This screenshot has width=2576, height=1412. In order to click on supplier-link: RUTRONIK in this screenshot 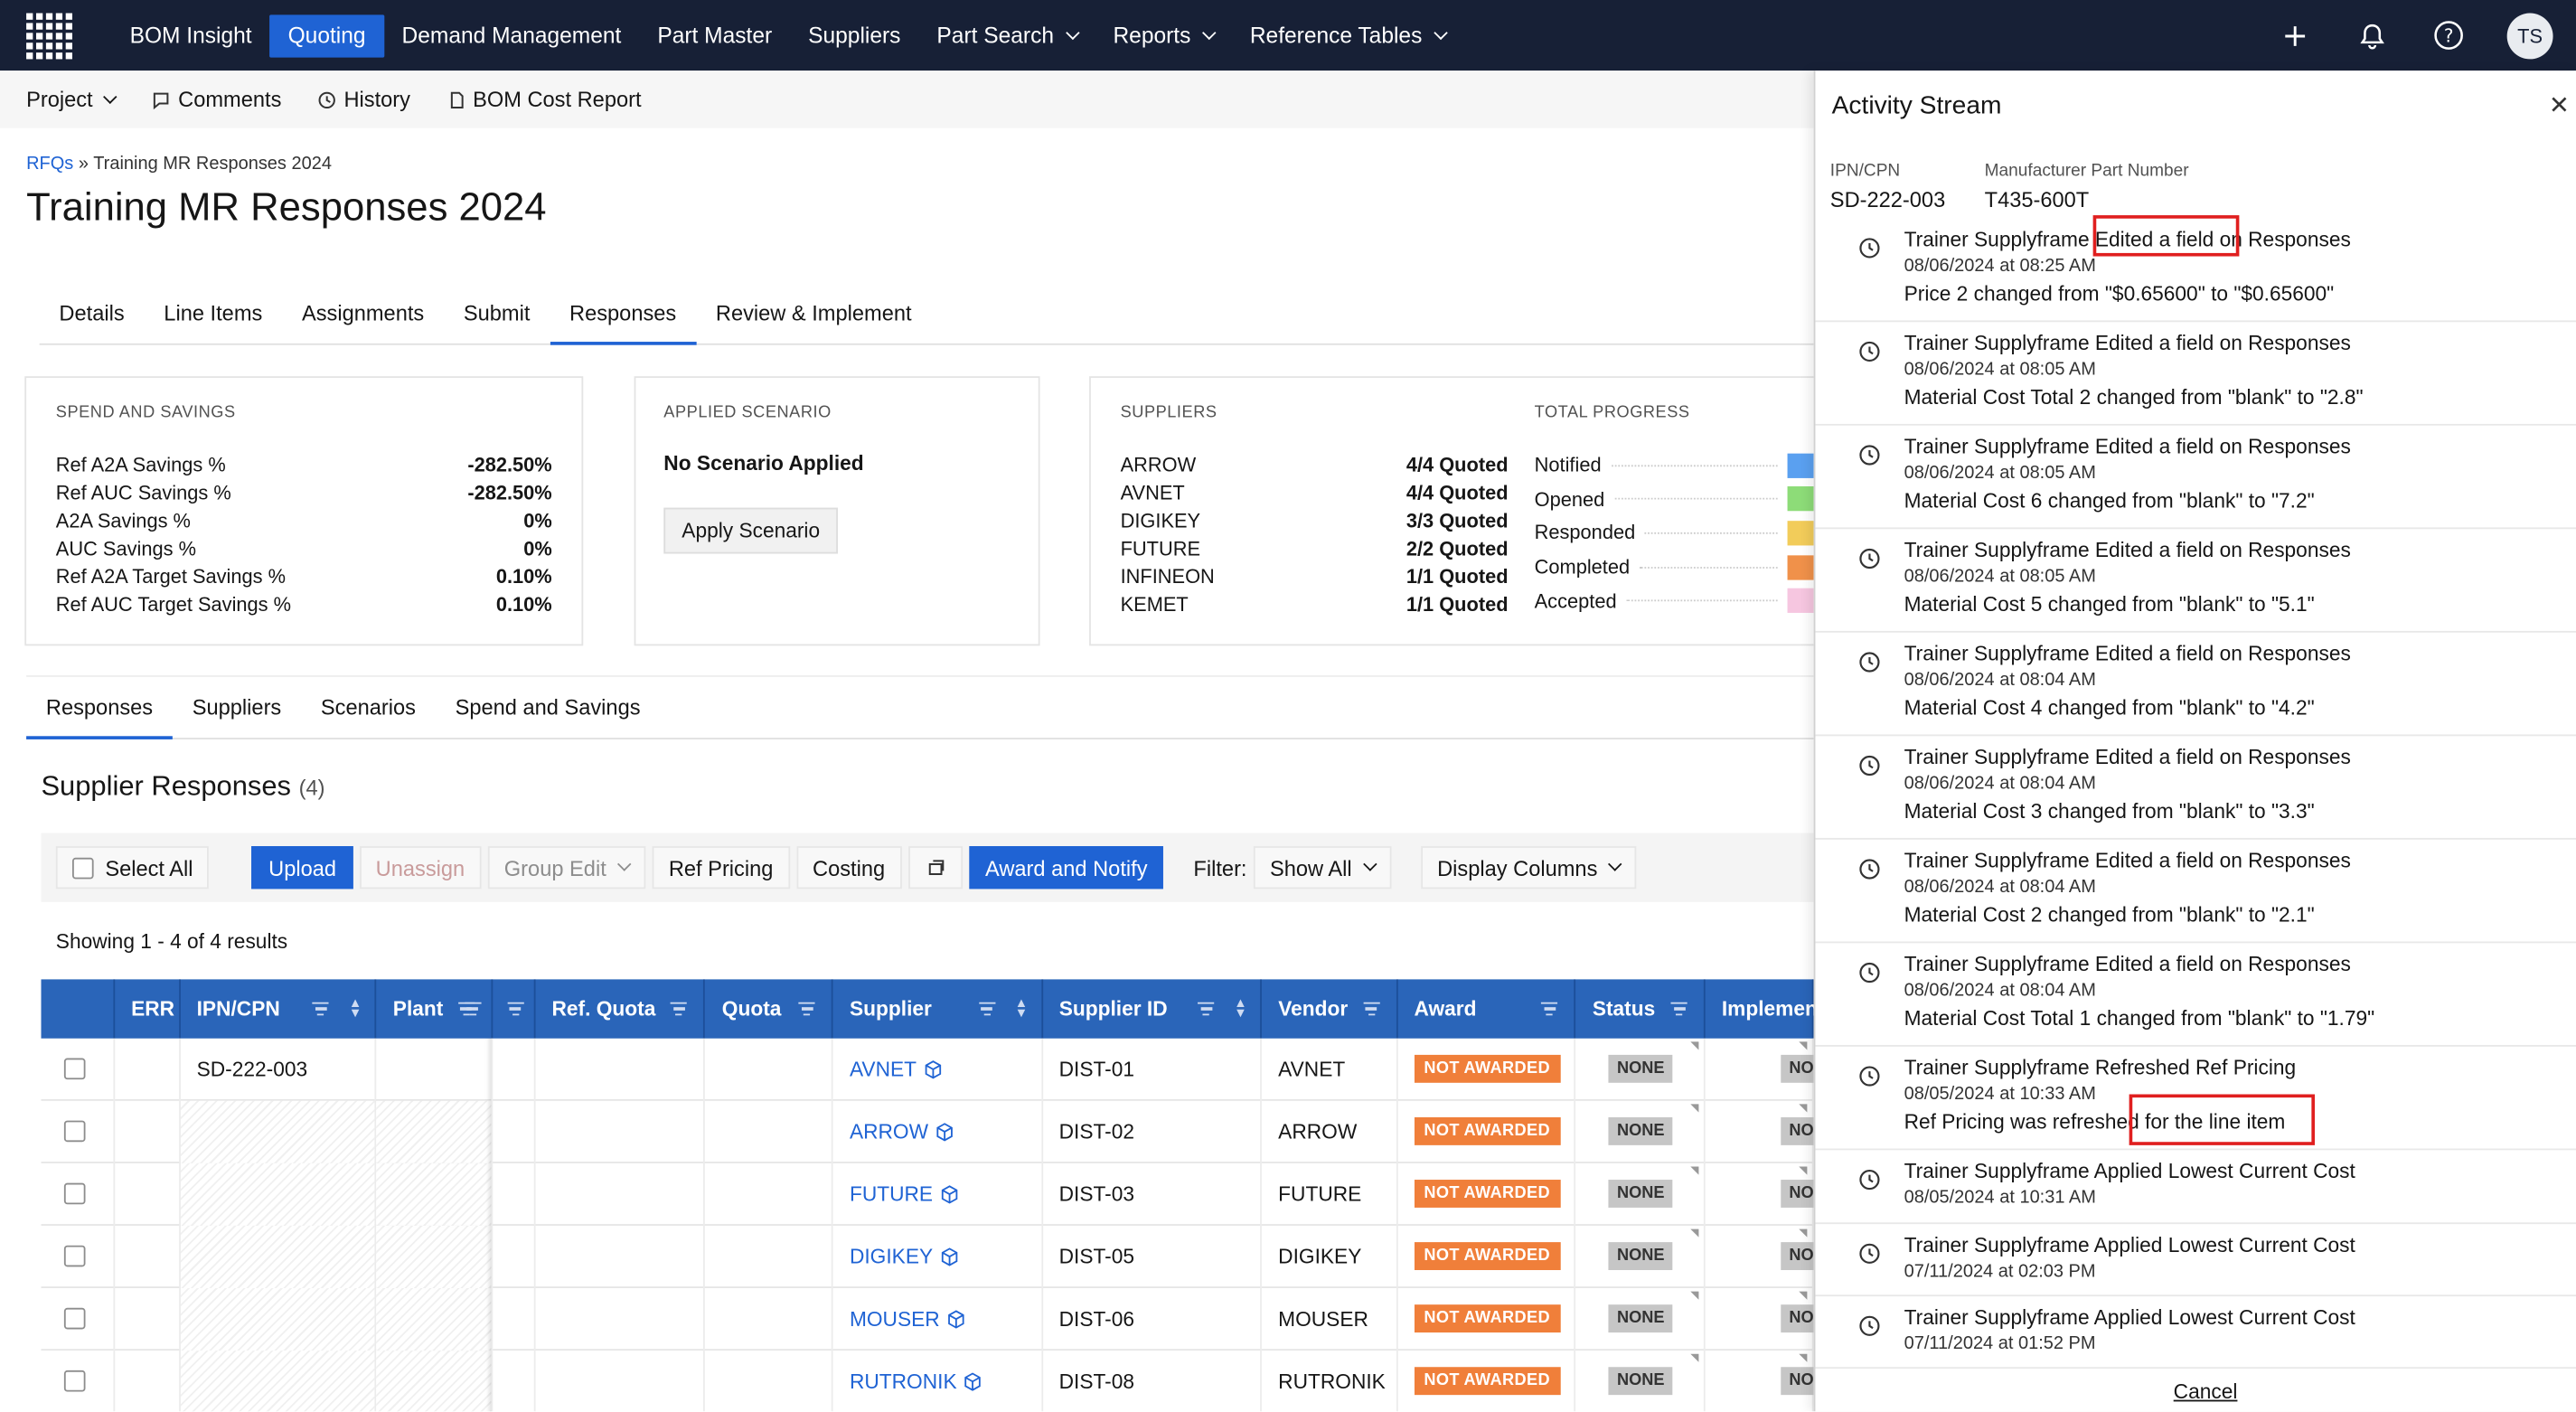, I will do `click(903, 1381)`.